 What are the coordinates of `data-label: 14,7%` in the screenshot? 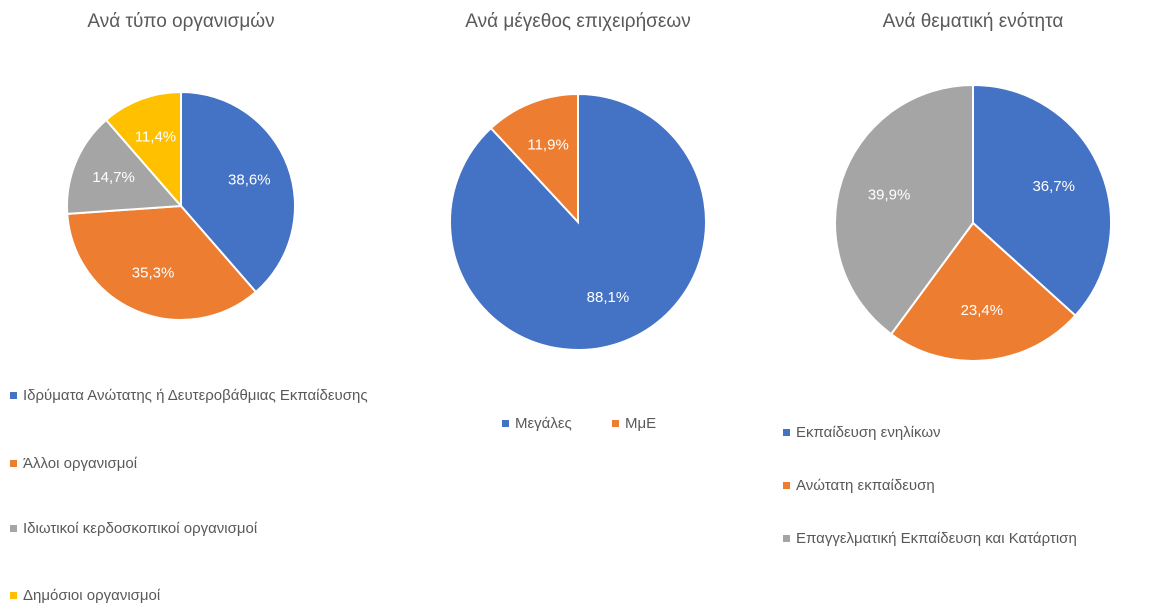 It's located at (113, 177).